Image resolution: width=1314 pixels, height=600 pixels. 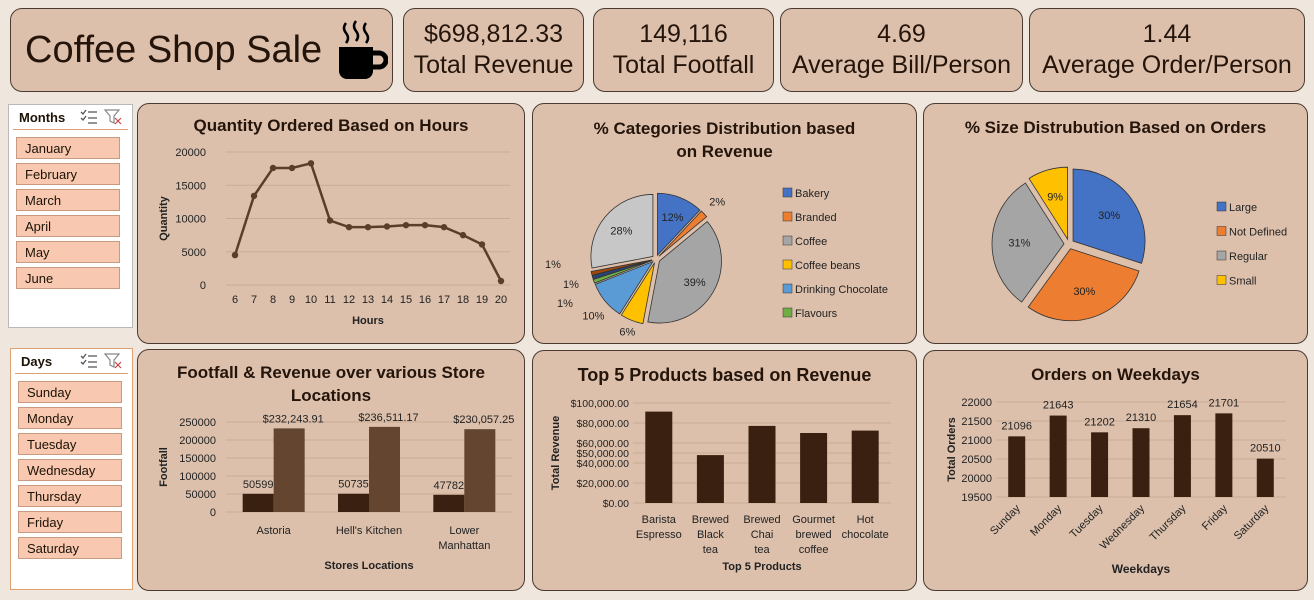 I want to click on chart-title: Orders on Weekdays, so click(x=1115, y=374).